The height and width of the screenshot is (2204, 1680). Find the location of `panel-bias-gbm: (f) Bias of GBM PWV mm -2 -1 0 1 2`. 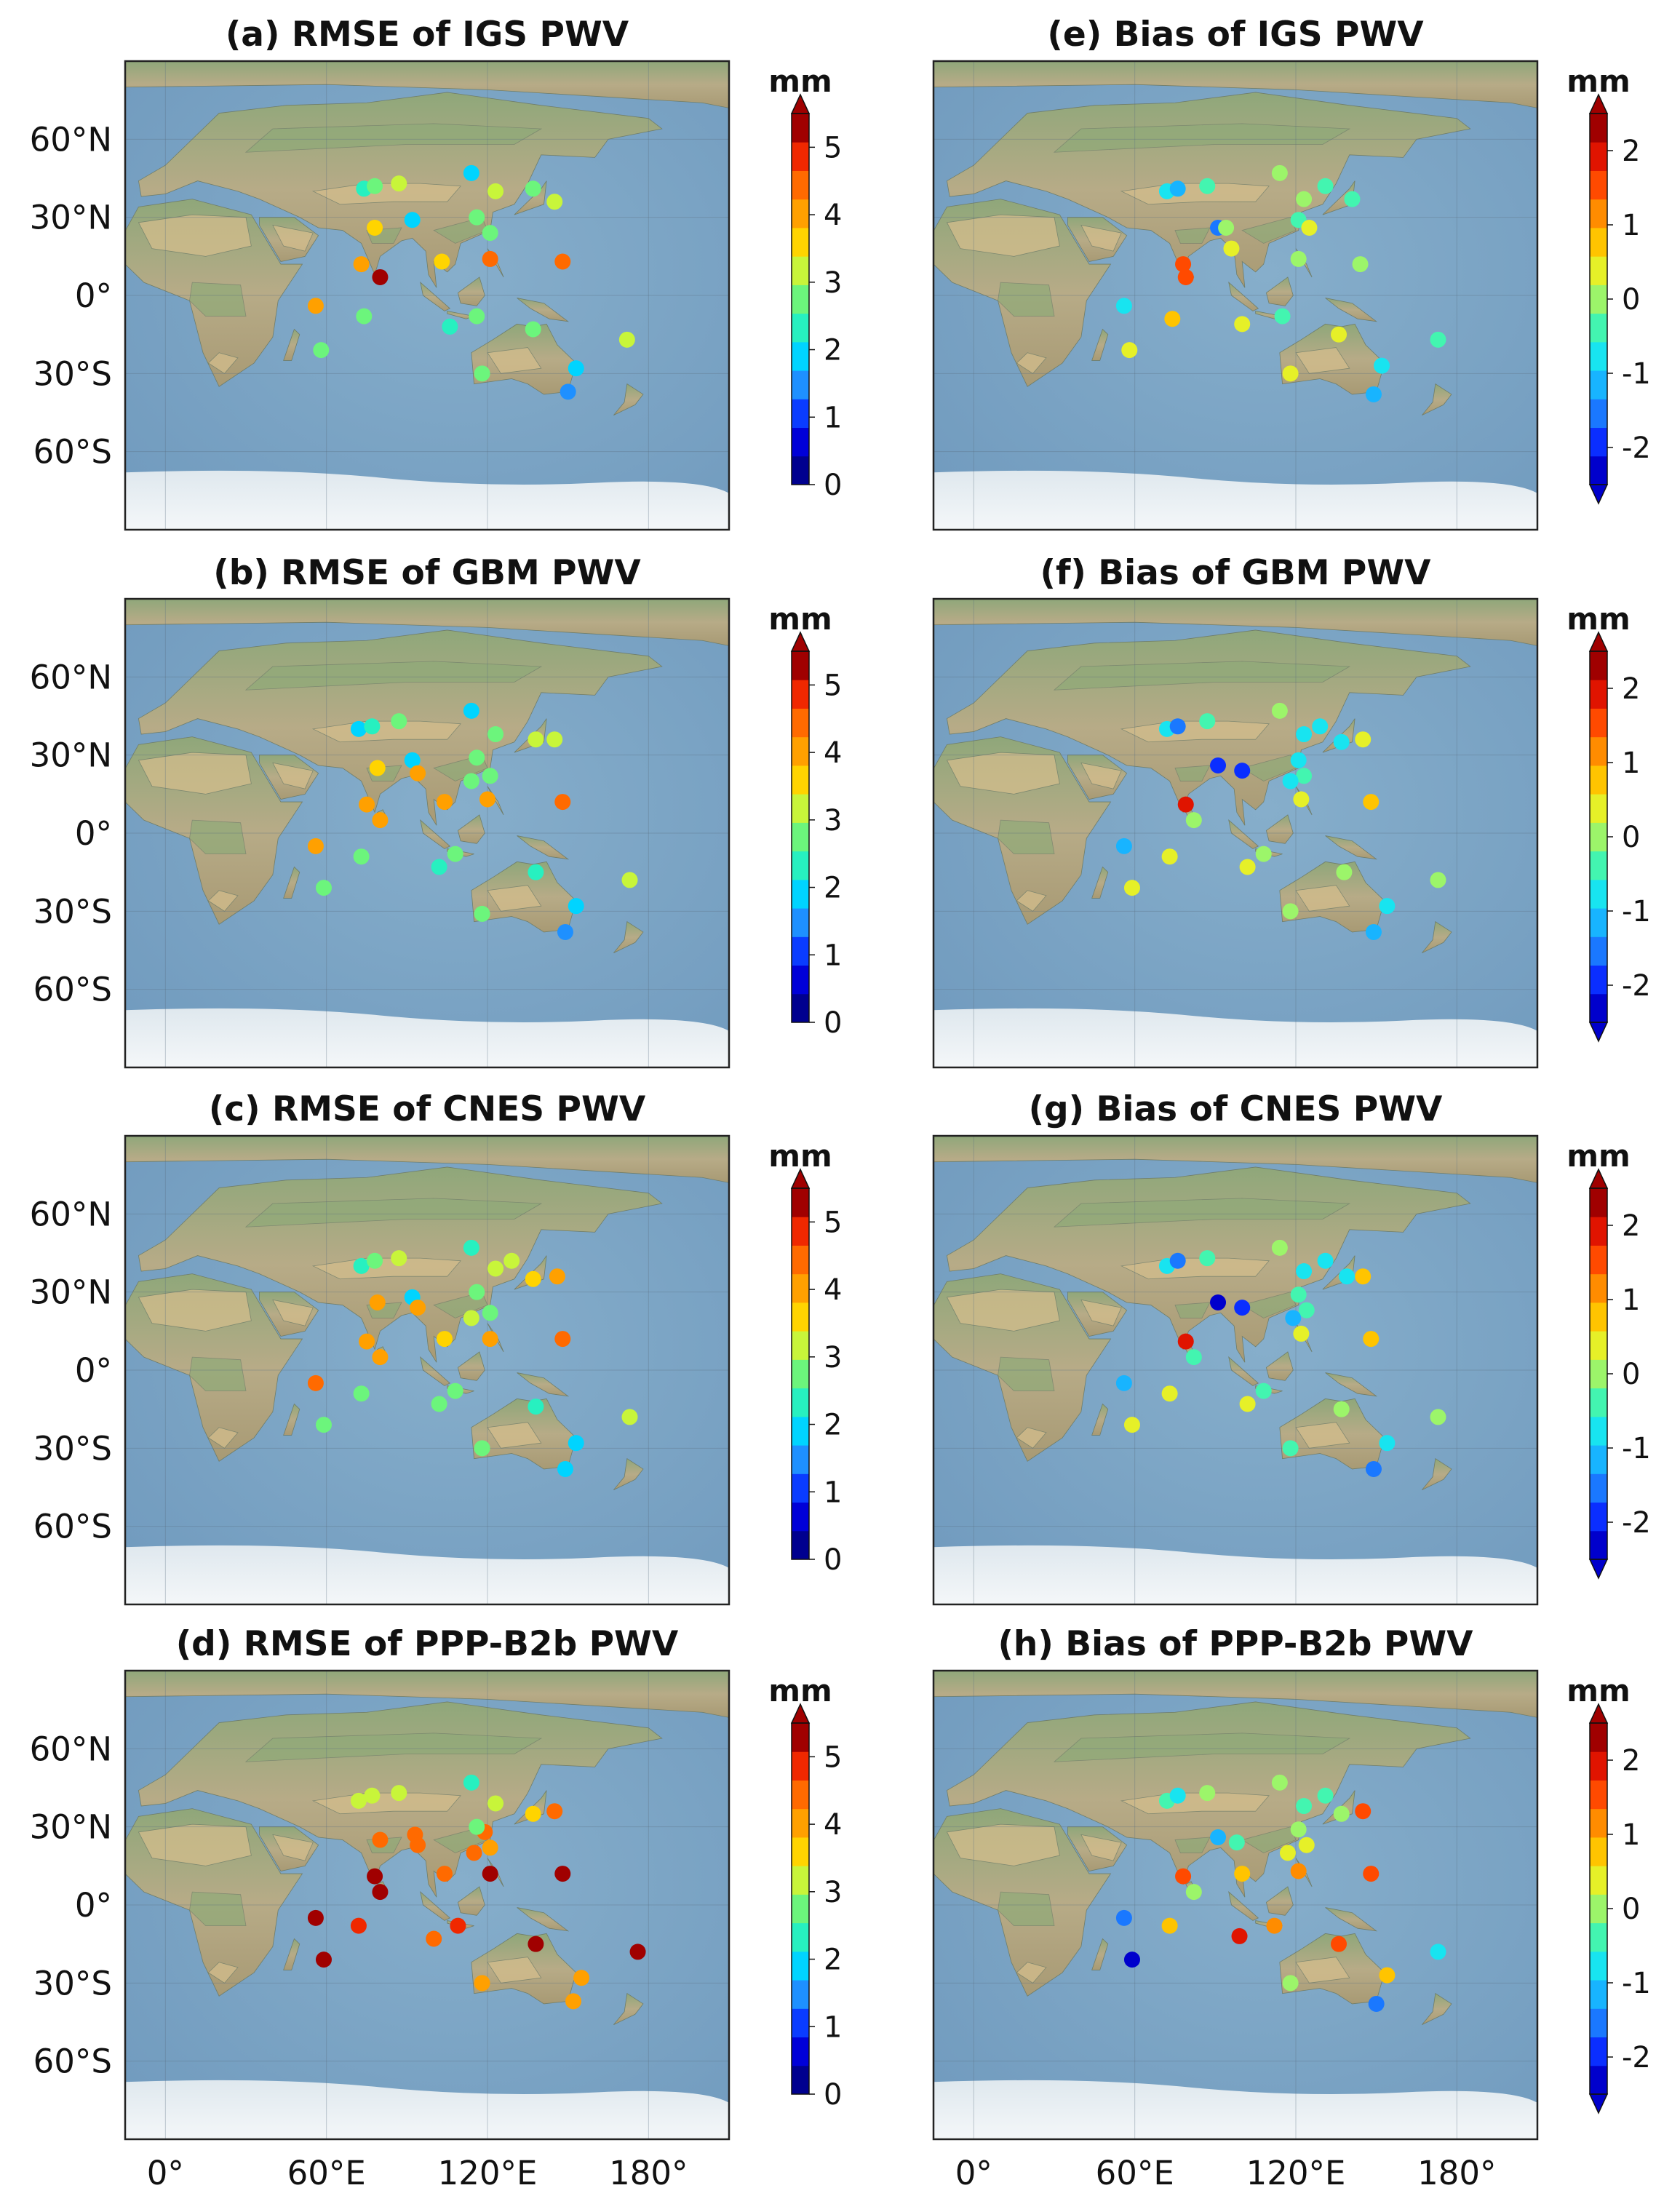

panel-bias-gbm: (f) Bias of GBM PWV mm -2 -1 0 1 2 is located at coordinates (1291, 811).